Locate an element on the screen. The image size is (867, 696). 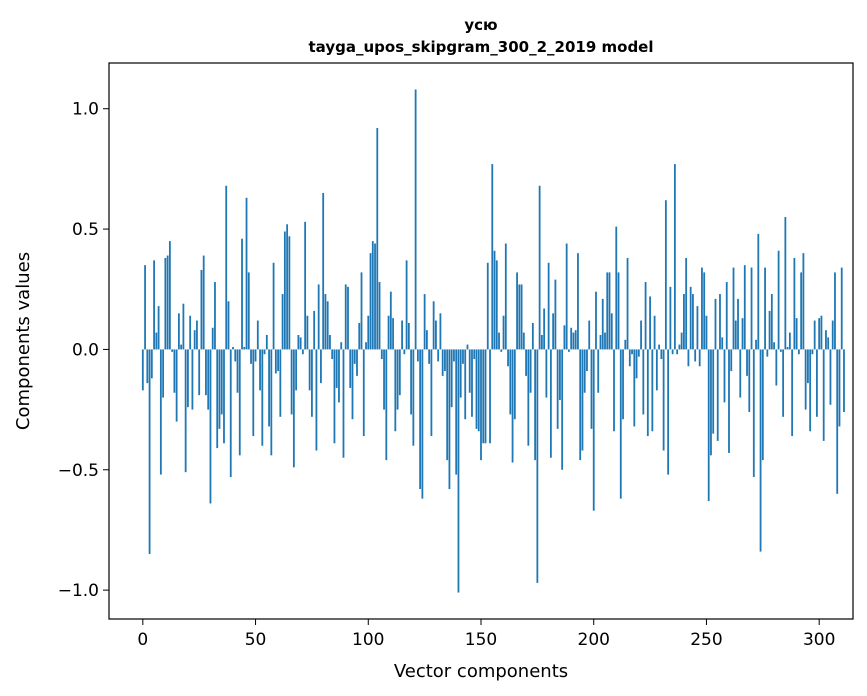
y-tick-label: 0.0 is located at coordinates (85, 350).